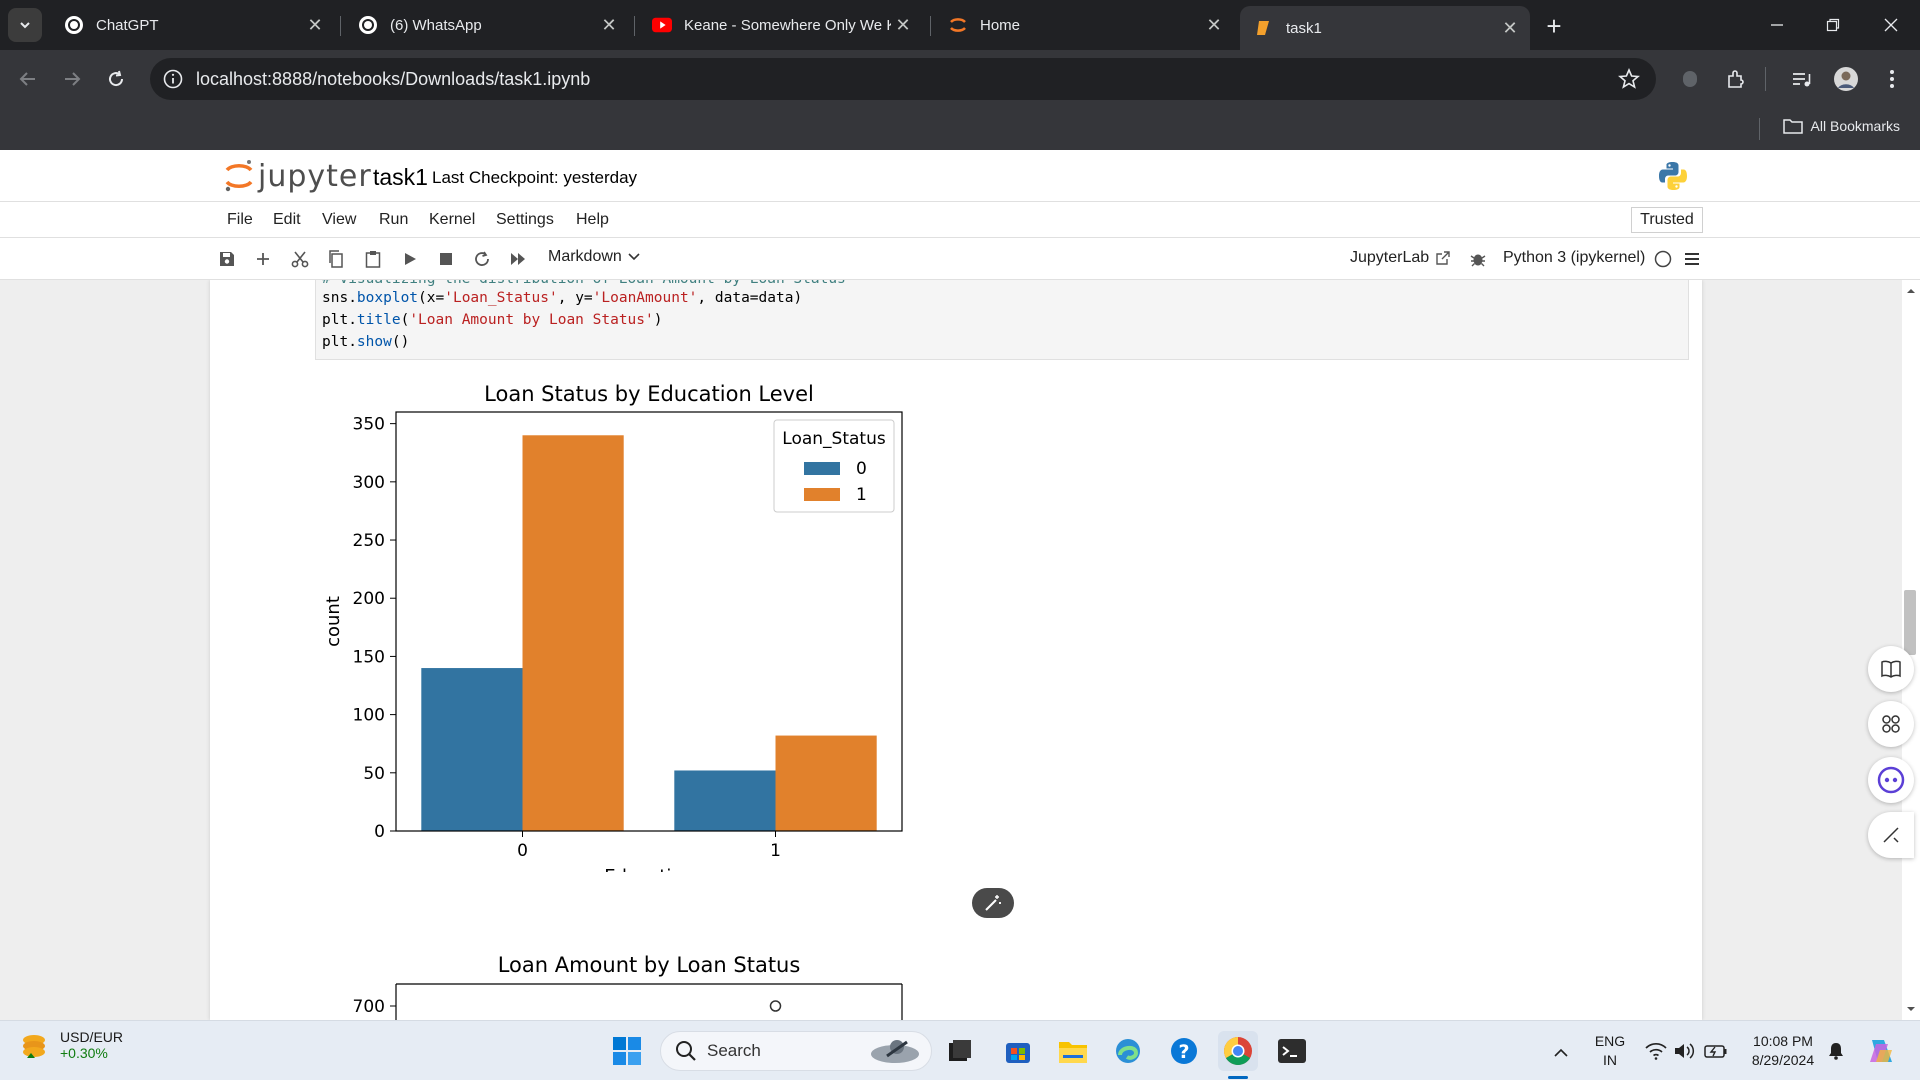 The width and height of the screenshot is (1920, 1080). I want to click on interrupt-kernel-button, so click(446, 259).